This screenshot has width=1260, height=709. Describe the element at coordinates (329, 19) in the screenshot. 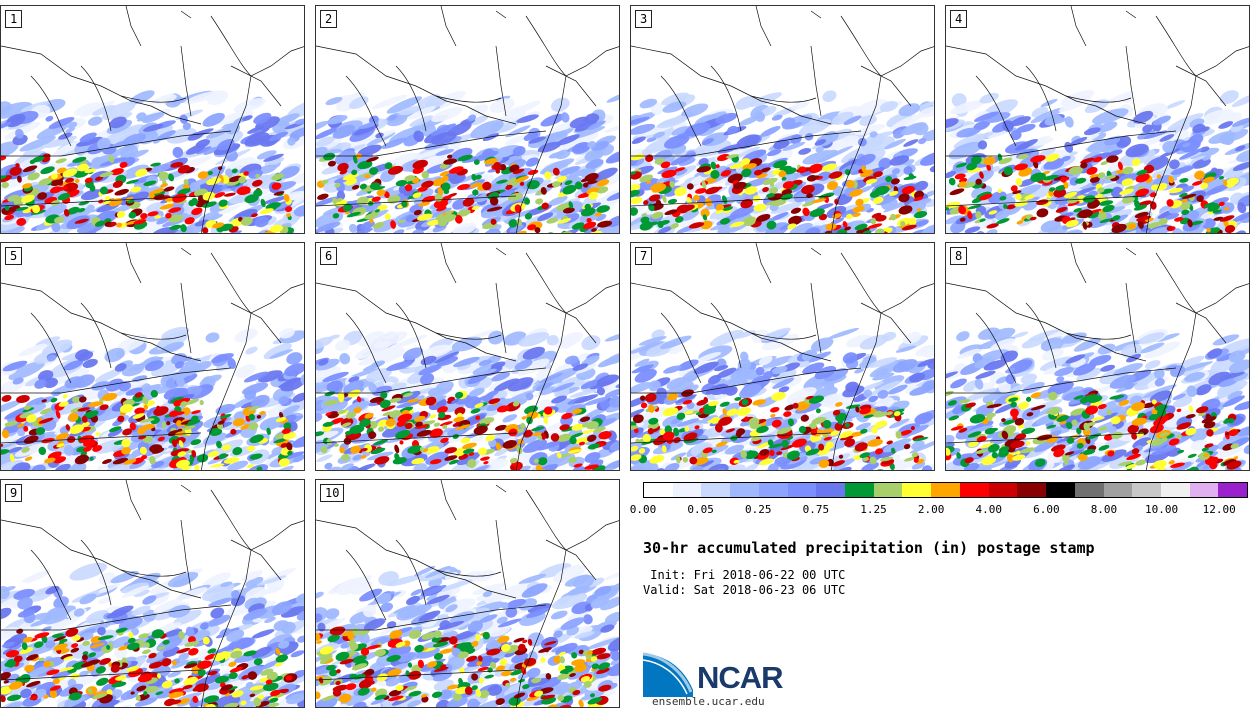

I see `panel-label: 2` at that location.